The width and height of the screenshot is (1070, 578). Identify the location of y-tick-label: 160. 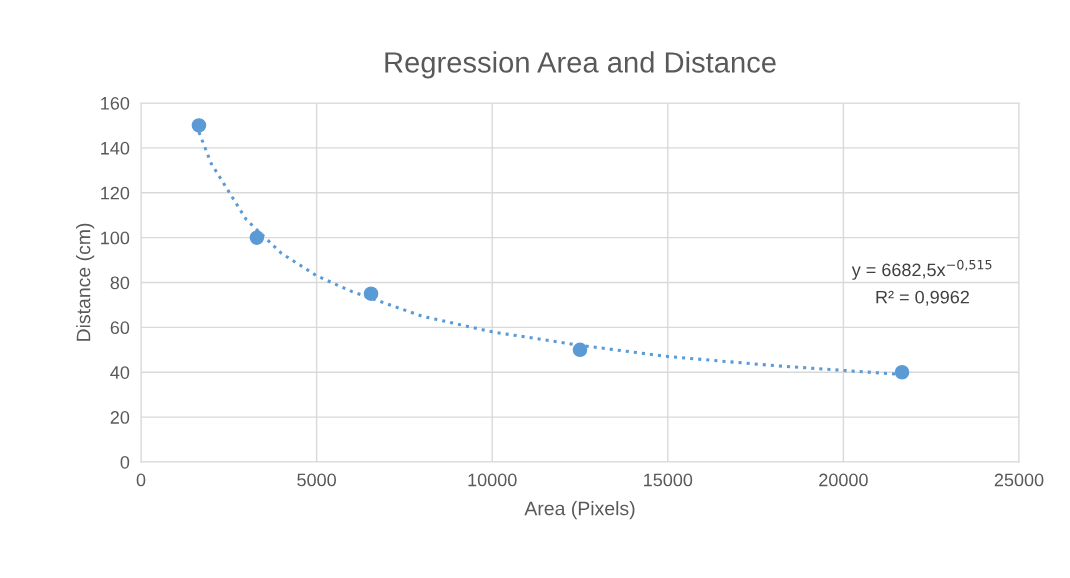
(115, 103).